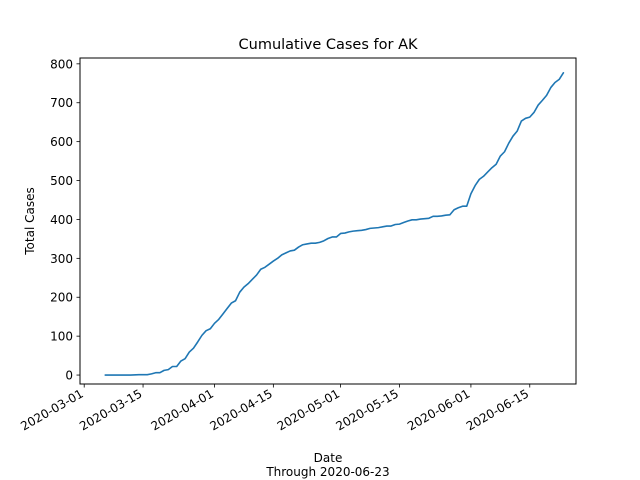  Describe the element at coordinates (328, 45) in the screenshot. I see `chart-title: Cumulative Cases for AK` at that location.